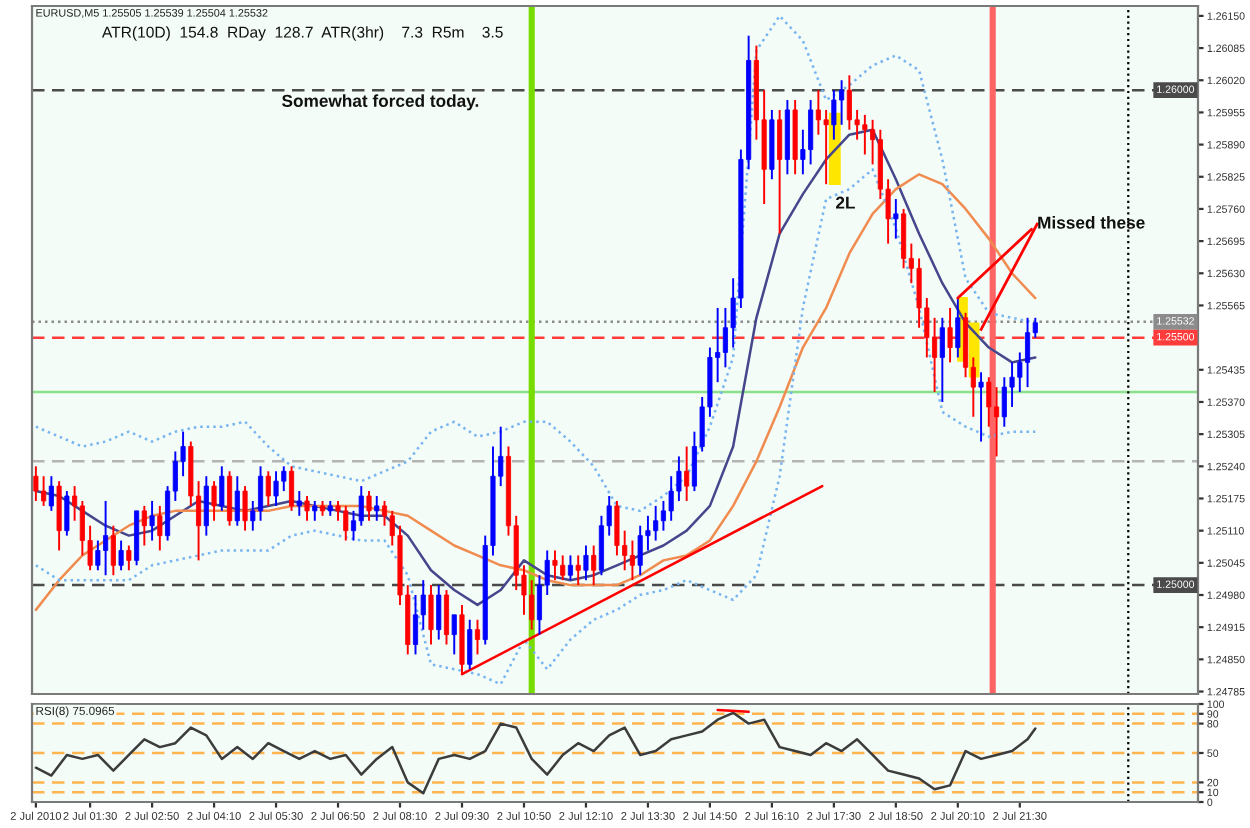 The height and width of the screenshot is (828, 1250). Describe the element at coordinates (845, 202) in the screenshot. I see `annotation: 2L` at that location.